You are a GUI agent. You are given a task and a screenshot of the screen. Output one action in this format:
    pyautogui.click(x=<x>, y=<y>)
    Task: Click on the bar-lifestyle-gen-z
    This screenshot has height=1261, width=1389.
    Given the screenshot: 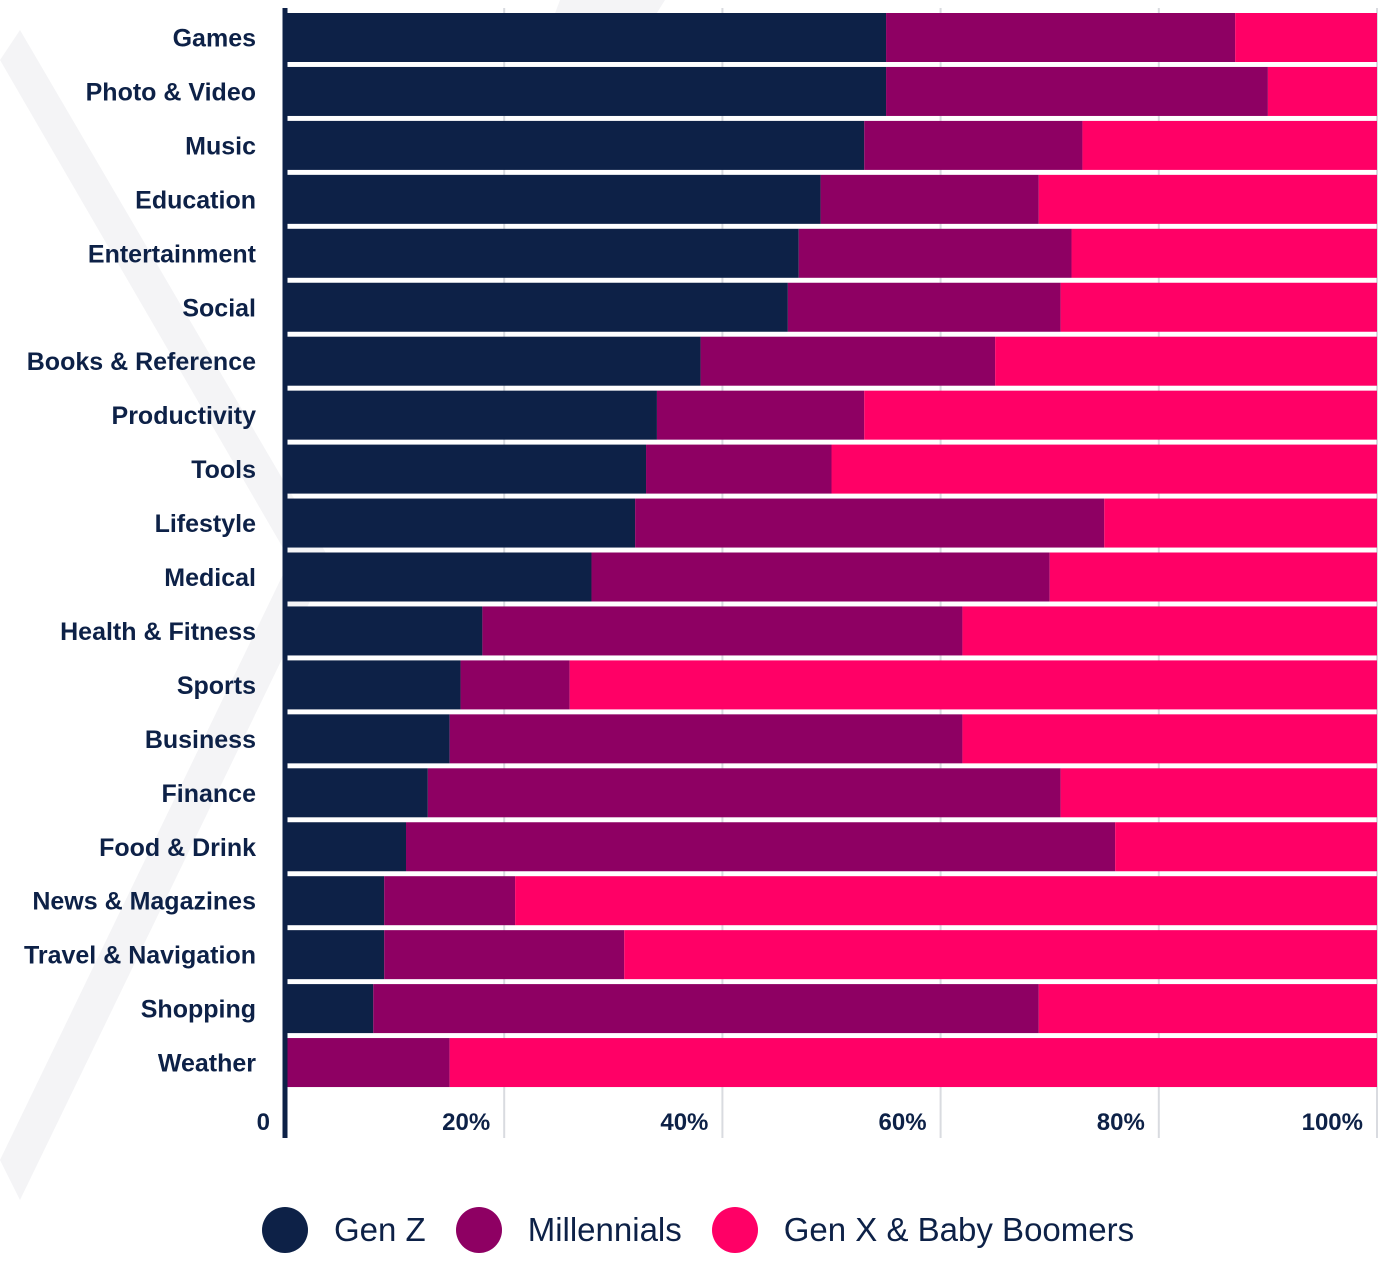 What is the action you would take?
    pyautogui.click(x=461, y=523)
    